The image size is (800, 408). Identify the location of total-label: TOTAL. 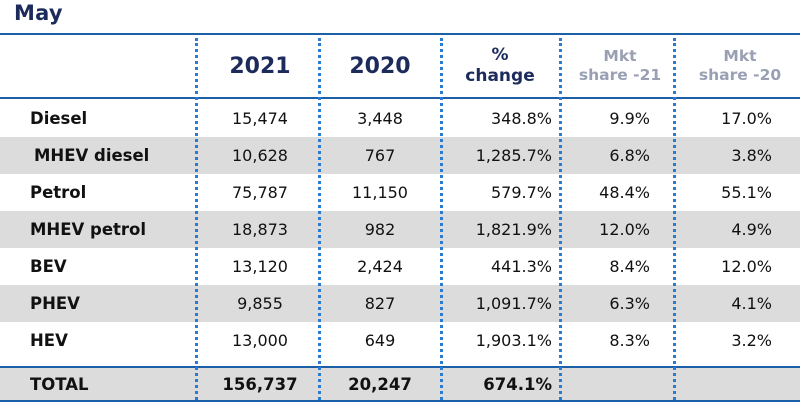
(59, 384).